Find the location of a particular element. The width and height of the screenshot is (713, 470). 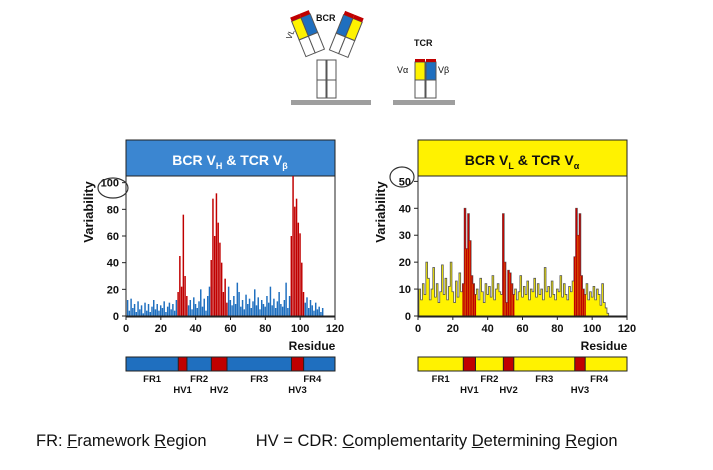

tcr-label: TCR is located at coordinates (423, 43).